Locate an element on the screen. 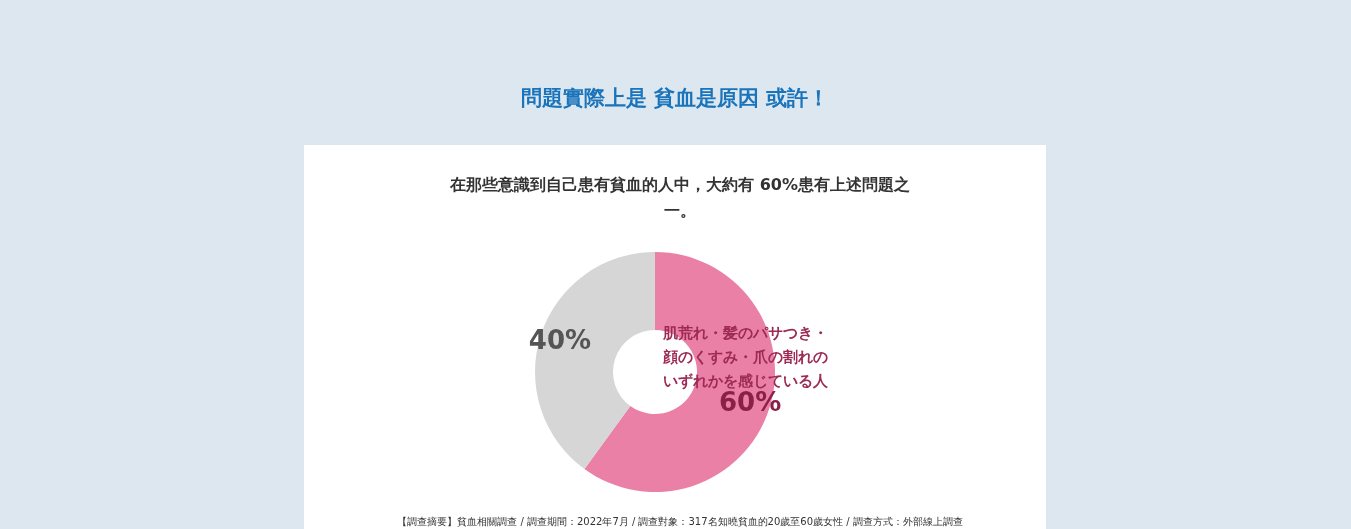 This screenshot has height=529, width=1351. chart-subtitle: 在那些意識到自己患有貧血的人中，大約有 60%患有上述問題之一。 is located at coordinates (680, 198).